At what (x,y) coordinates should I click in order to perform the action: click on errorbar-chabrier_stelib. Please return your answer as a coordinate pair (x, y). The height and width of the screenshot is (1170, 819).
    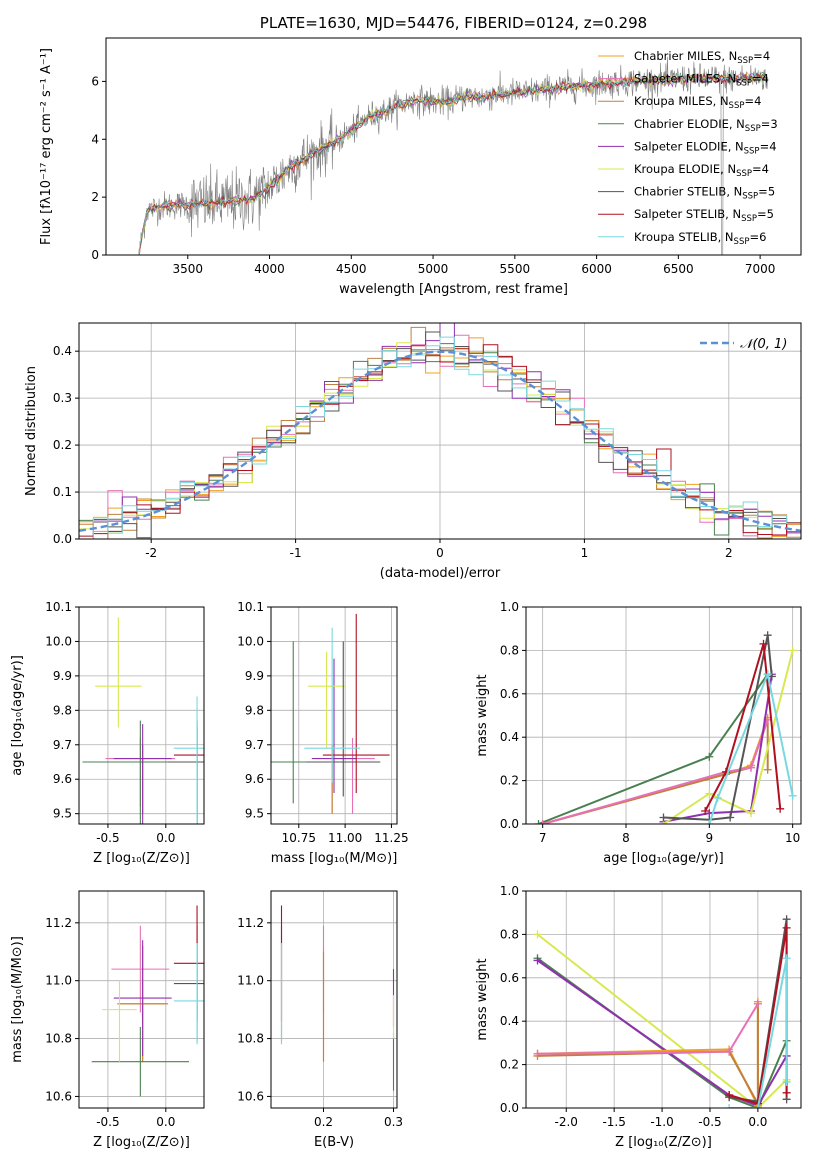
    Looking at the image, I should click on (343, 719).